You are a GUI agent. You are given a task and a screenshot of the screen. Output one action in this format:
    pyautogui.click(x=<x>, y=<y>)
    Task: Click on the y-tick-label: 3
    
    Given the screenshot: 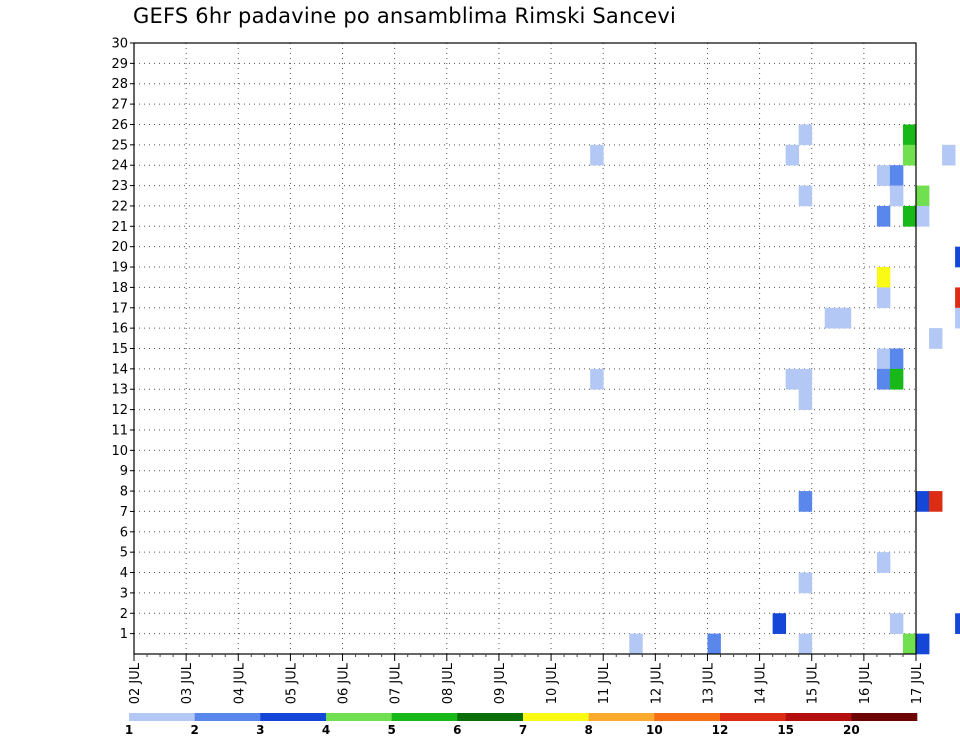 What is the action you would take?
    pyautogui.click(x=124, y=593)
    